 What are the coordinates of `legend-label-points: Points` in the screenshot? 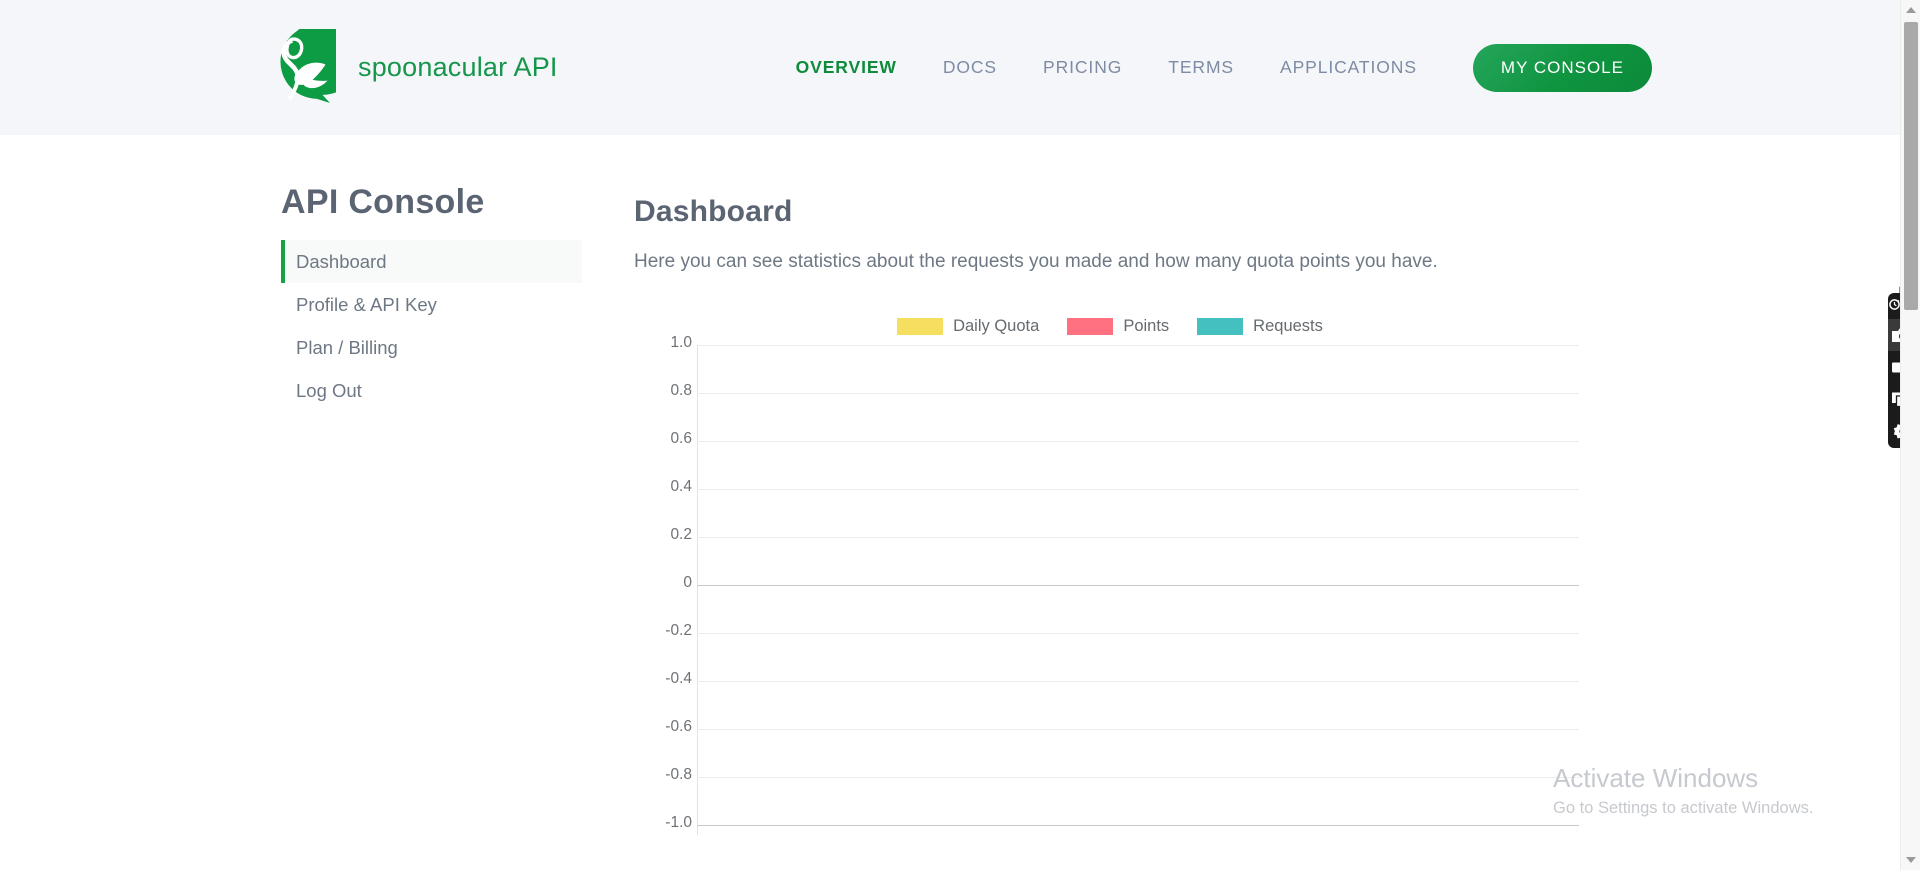 It's located at (1146, 325).